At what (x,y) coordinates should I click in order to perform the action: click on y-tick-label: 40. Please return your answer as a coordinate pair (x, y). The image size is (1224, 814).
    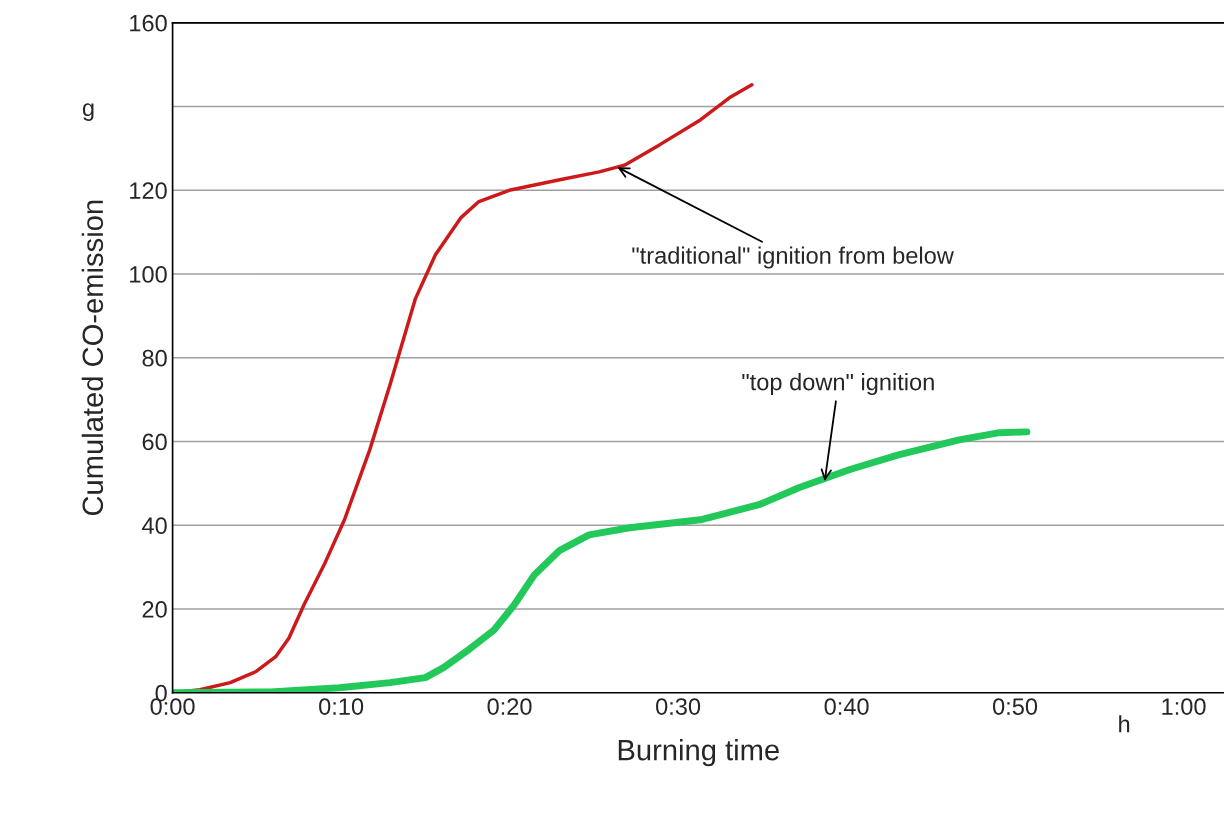
    Looking at the image, I should click on (154, 526).